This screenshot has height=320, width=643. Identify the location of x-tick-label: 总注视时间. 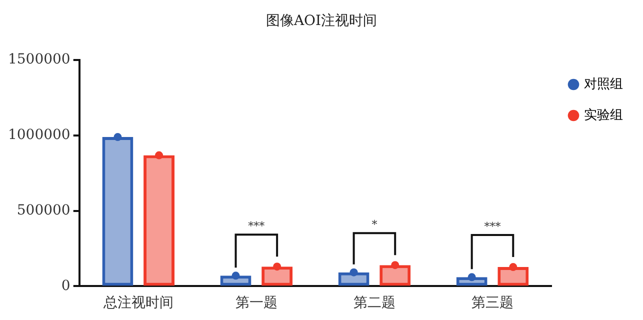
(138, 303).